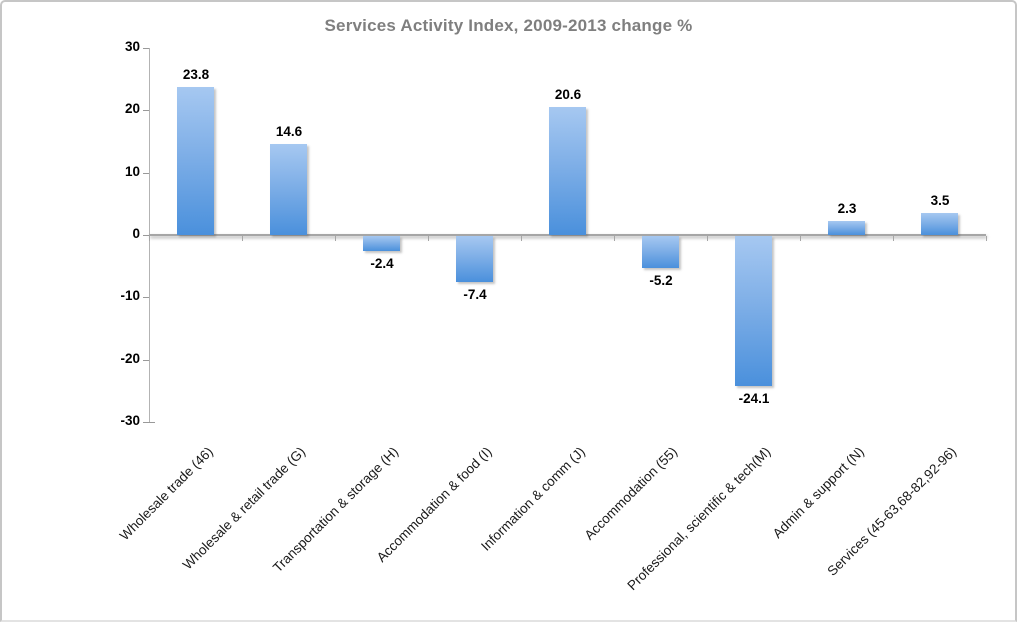 The image size is (1017, 622). What do you see at coordinates (568, 94) in the screenshot?
I see `bar-value-label: 20.6` at bounding box center [568, 94].